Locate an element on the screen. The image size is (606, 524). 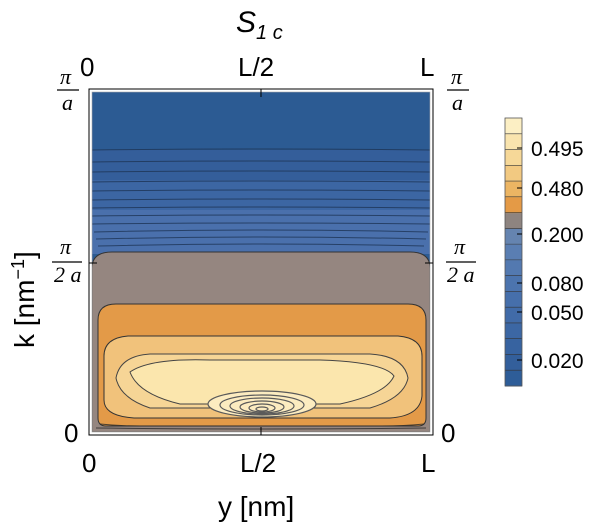
colorbar-tick-label: 0.080 is located at coordinates (557, 284).